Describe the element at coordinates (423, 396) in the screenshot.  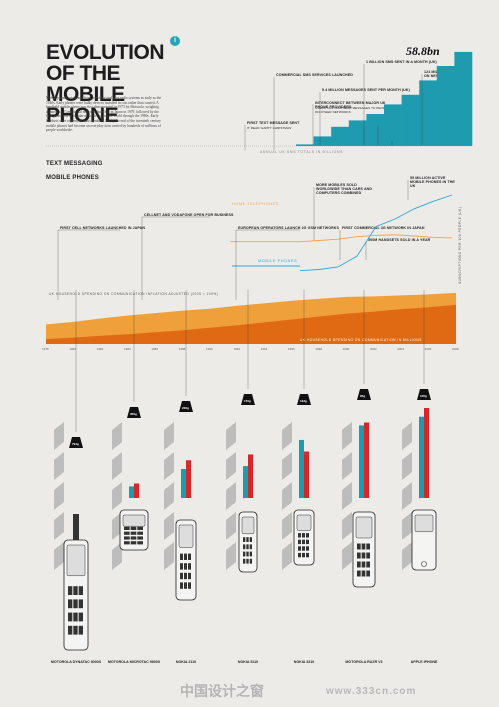
I see `weight-label: 135g` at that location.